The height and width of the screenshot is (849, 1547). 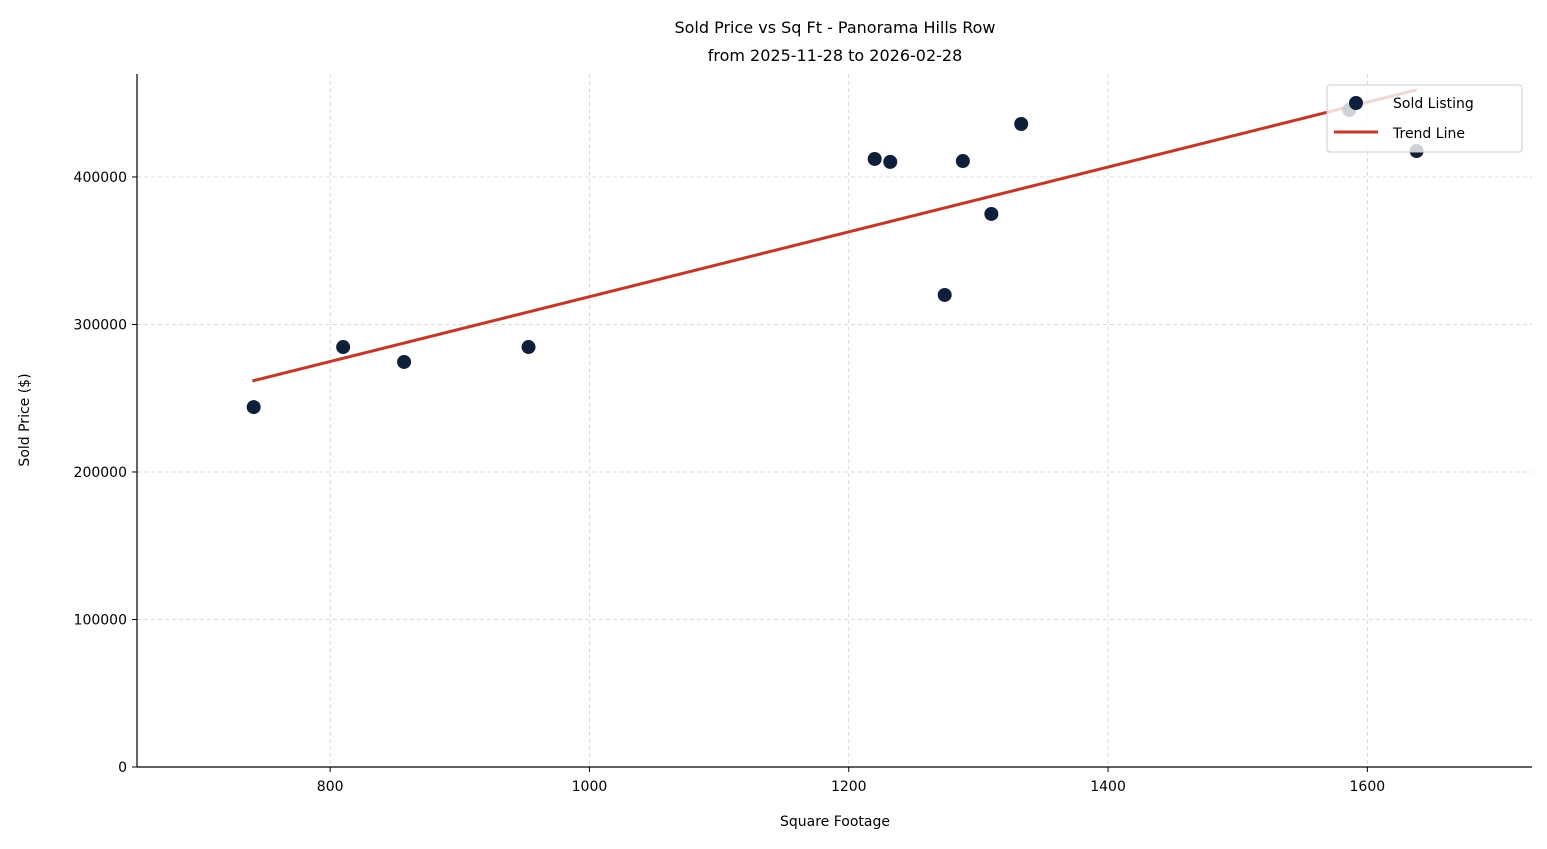 What do you see at coordinates (122, 768) in the screenshot?
I see `y-tick-label: 0` at bounding box center [122, 768].